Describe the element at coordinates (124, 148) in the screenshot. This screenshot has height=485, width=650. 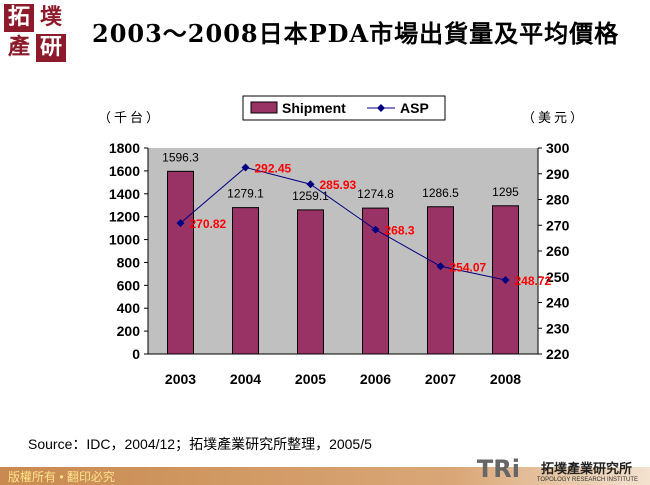
I see `left-tick-label: 1800` at that location.